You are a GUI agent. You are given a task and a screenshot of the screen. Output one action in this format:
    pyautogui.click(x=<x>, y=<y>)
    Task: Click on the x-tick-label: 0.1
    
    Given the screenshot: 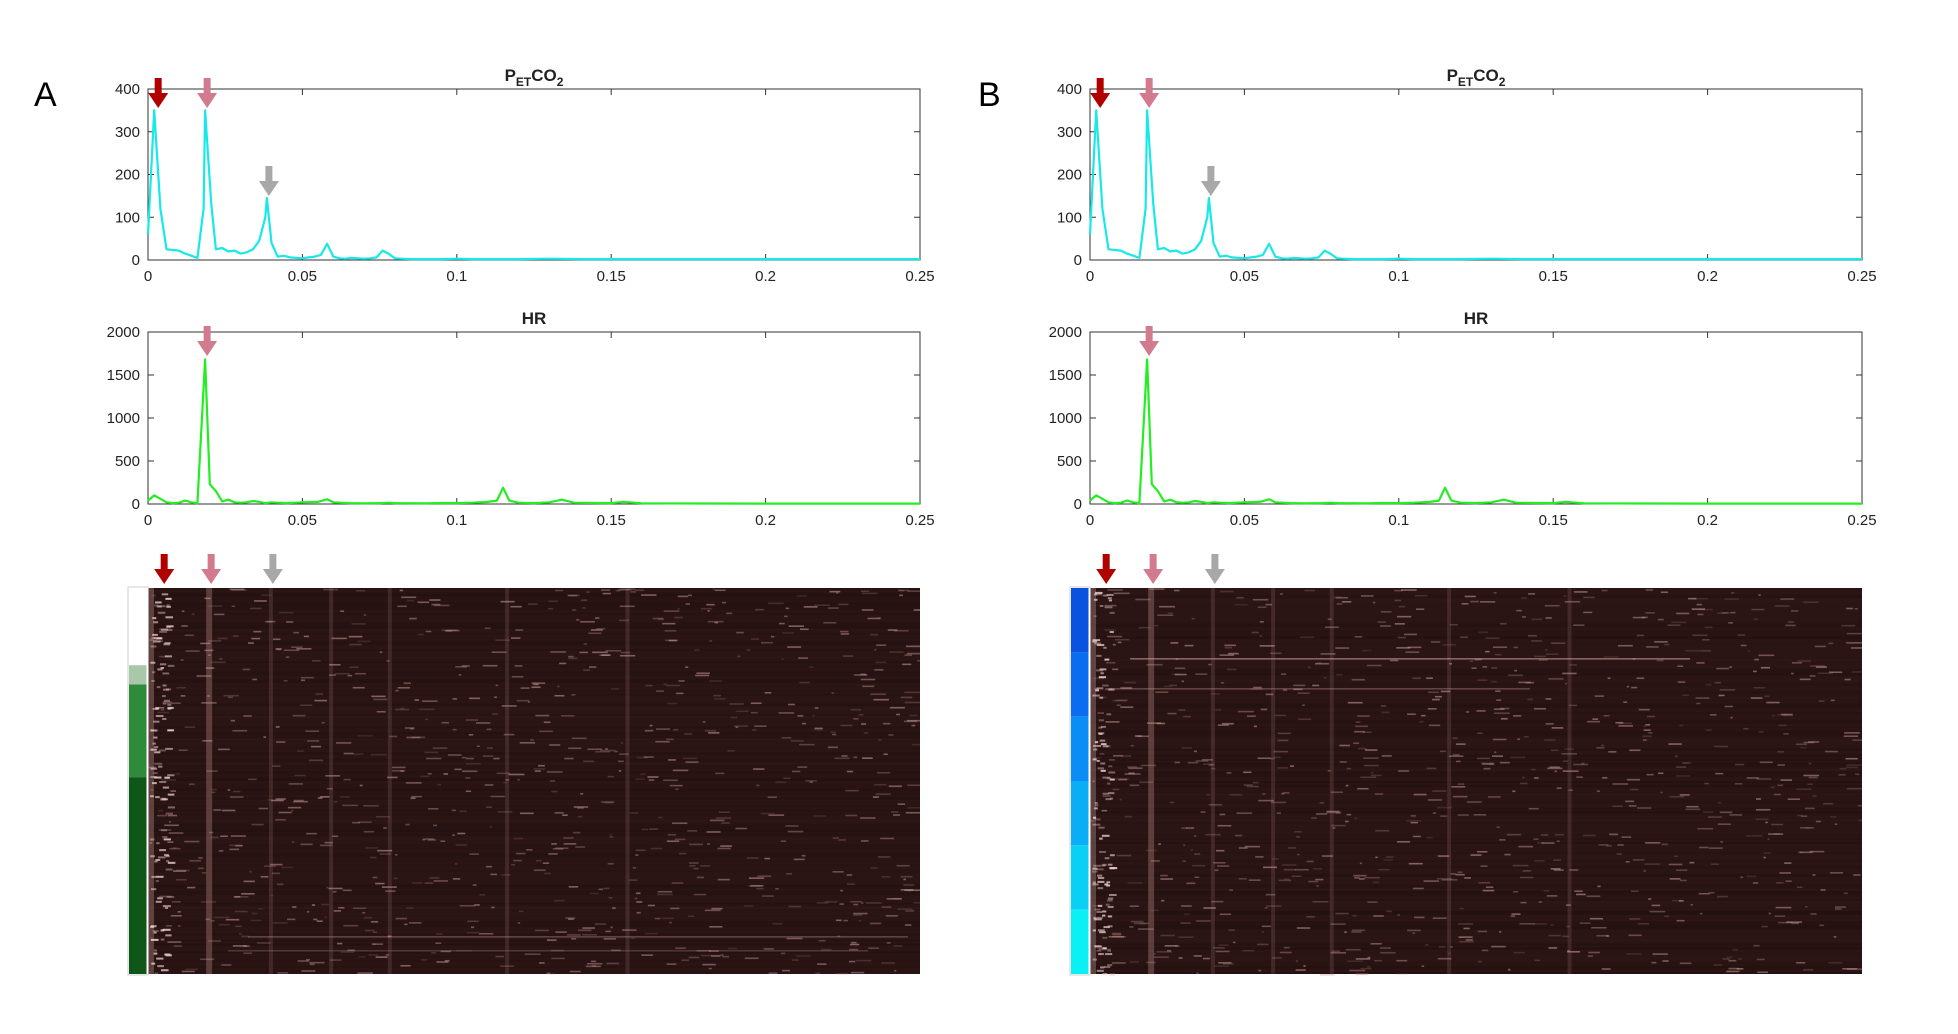 What is the action you would take?
    pyautogui.click(x=456, y=520)
    